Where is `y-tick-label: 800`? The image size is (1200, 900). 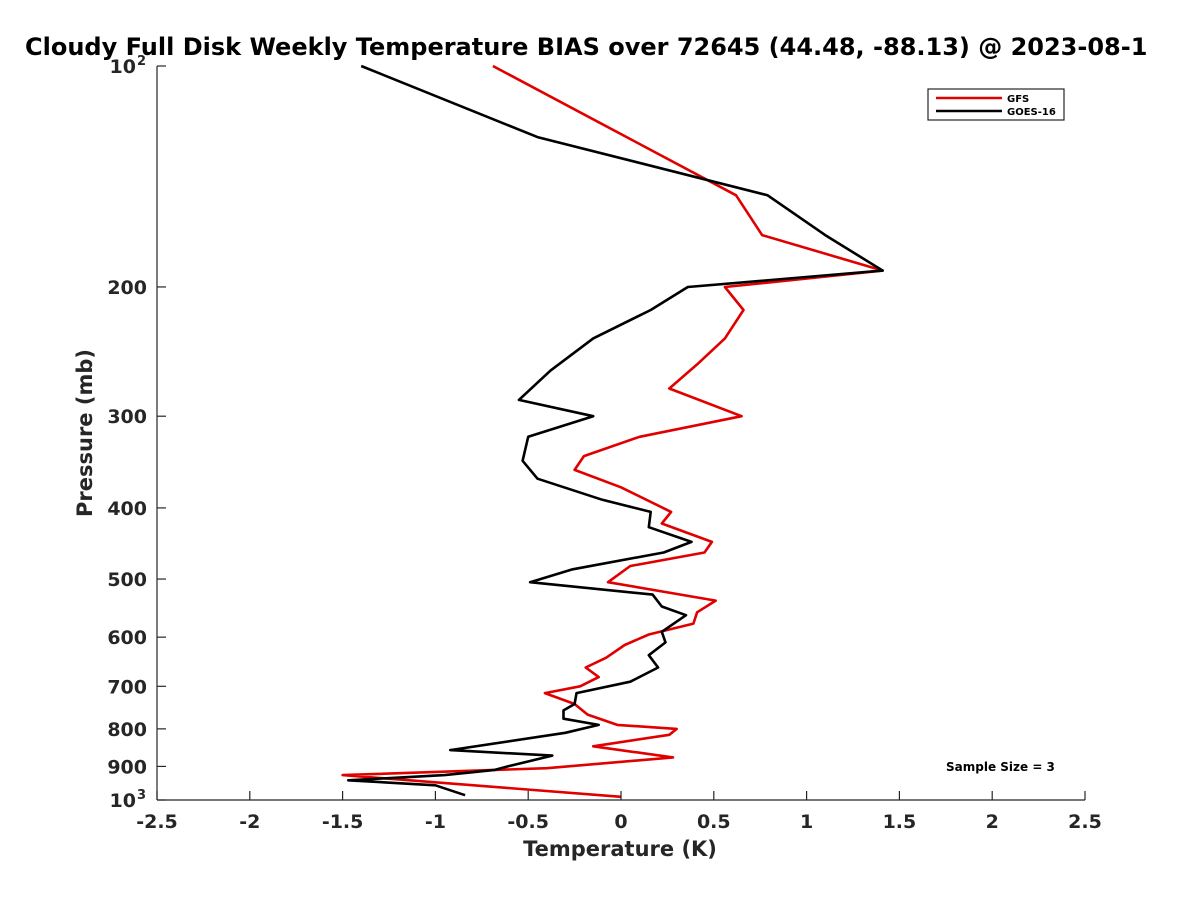 y-tick-label: 800 is located at coordinates (127, 730).